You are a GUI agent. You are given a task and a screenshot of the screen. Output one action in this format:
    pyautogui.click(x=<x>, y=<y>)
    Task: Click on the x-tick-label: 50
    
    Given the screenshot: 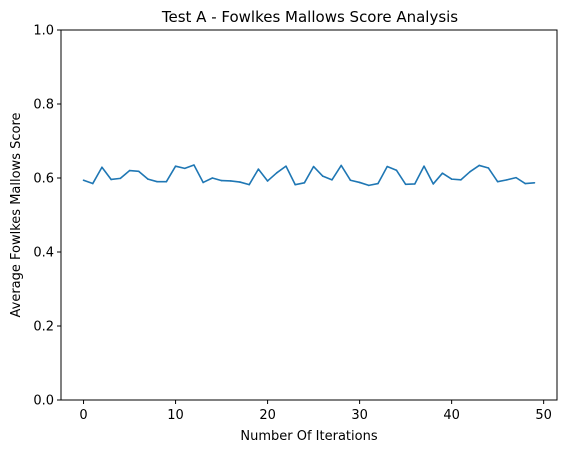 What is the action you would take?
    pyautogui.click(x=543, y=415)
    